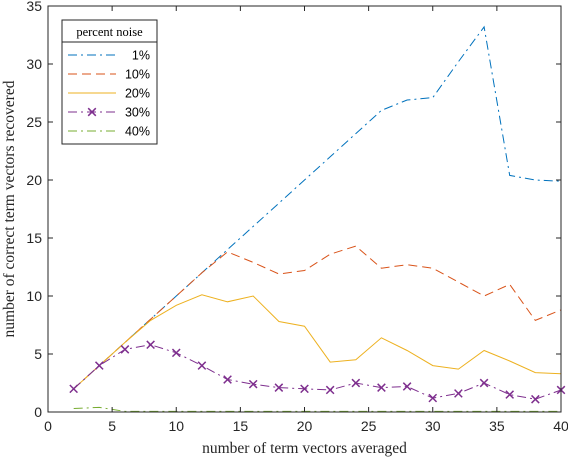  I want to click on x-tick-label: 20, so click(305, 426).